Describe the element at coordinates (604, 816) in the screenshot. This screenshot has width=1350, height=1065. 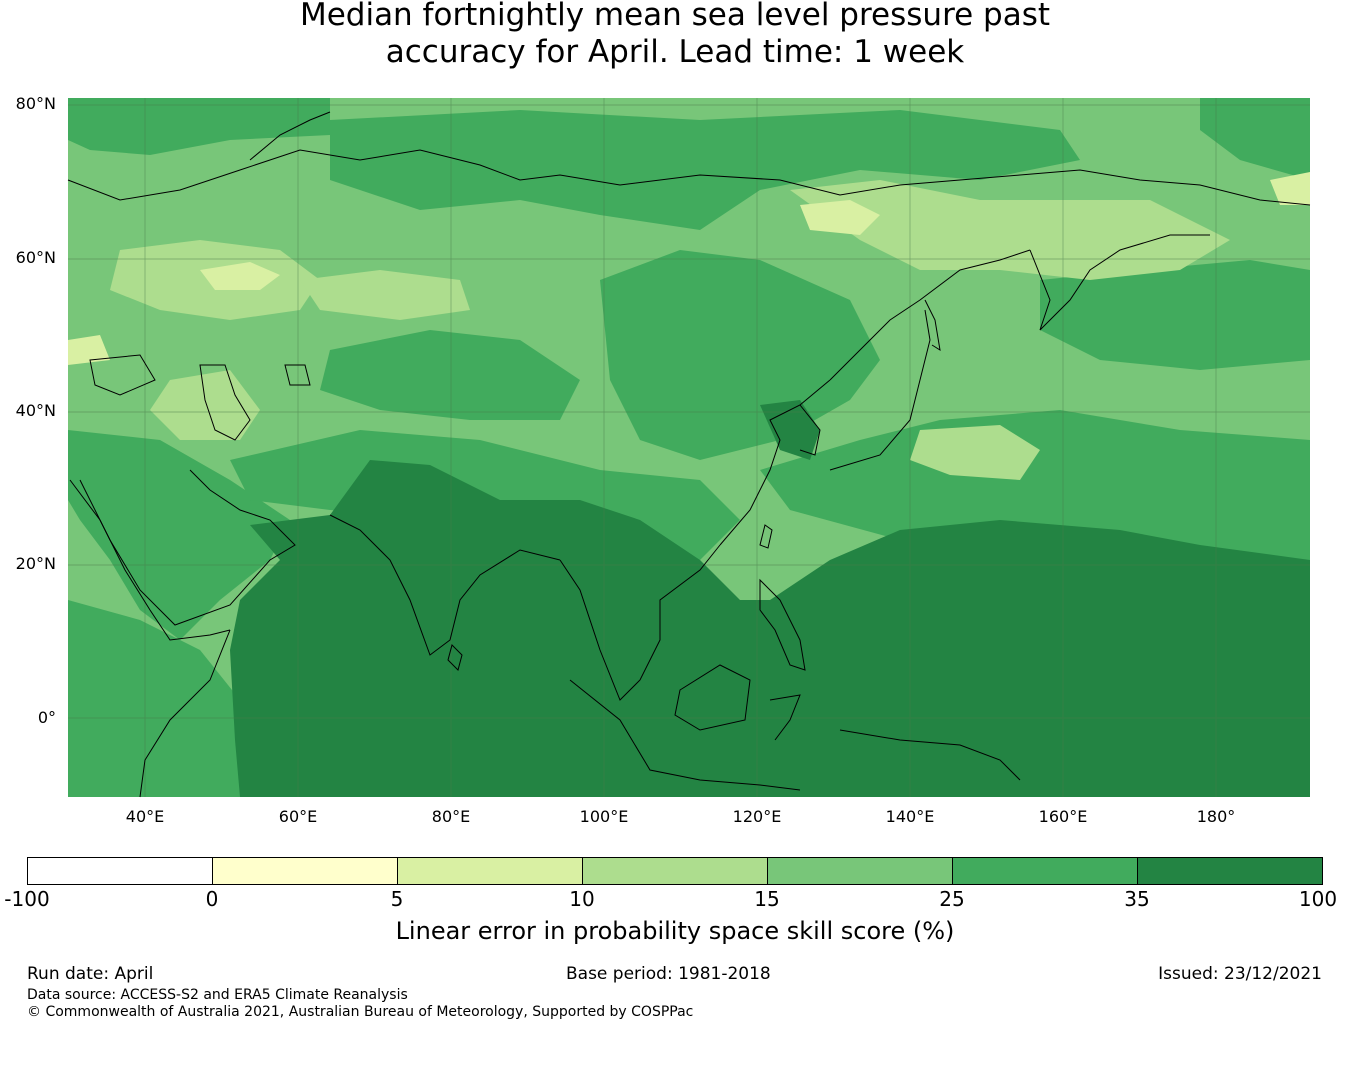
I see `lon-label-100e: 100°E` at that location.